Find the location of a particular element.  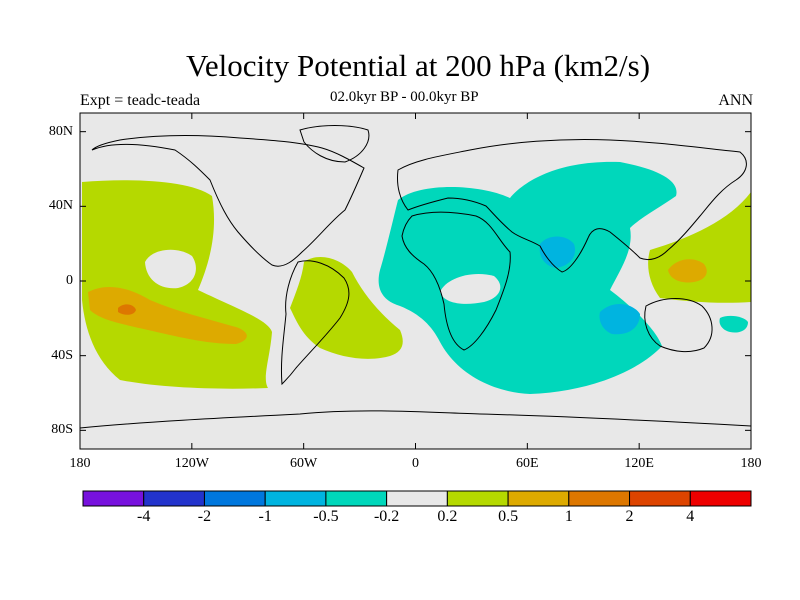

colorbar-label: -4 is located at coordinates (144, 516).